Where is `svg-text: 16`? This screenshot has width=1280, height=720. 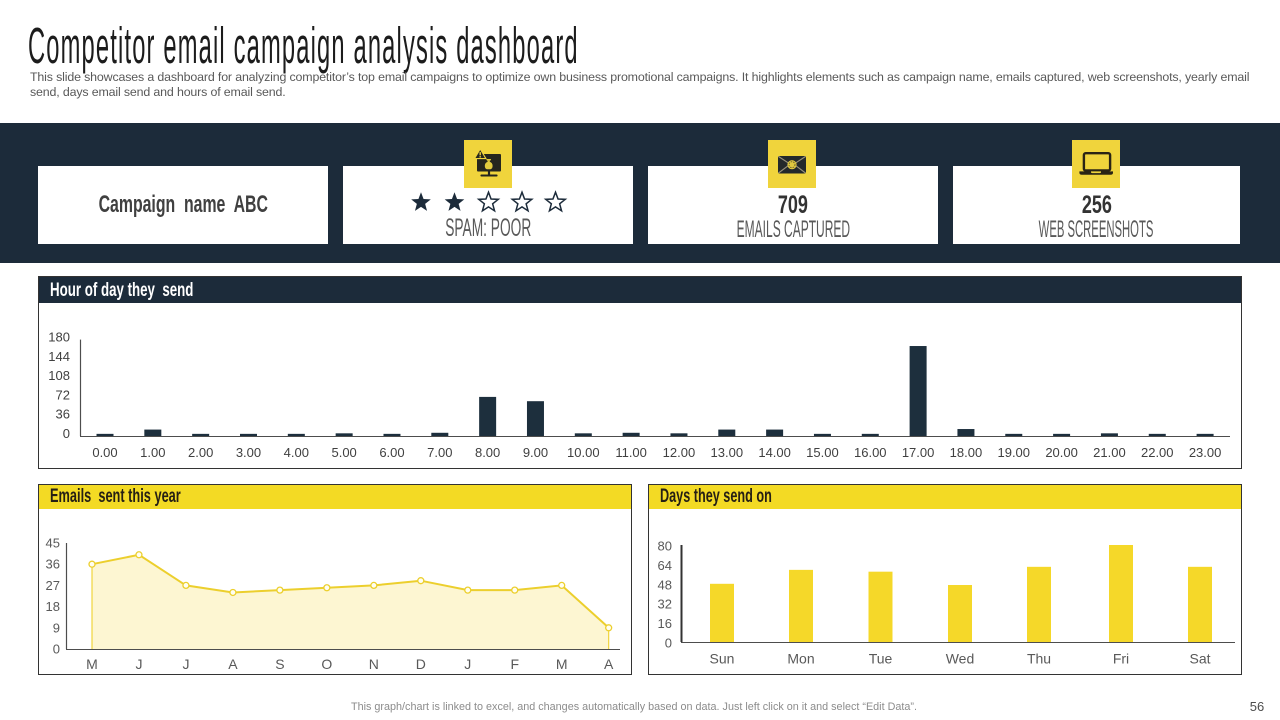 svg-text: 16 is located at coordinates (665, 623).